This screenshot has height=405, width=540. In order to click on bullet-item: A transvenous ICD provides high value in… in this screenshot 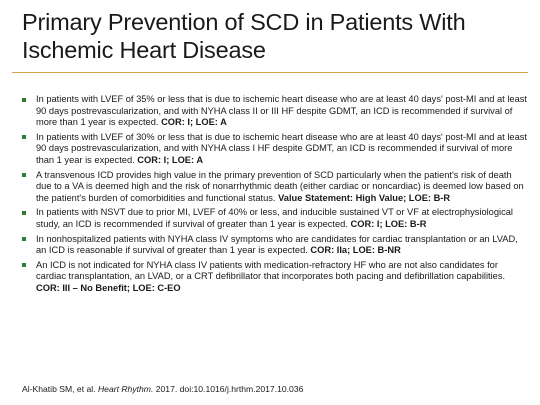, I will do `click(274, 187)`.